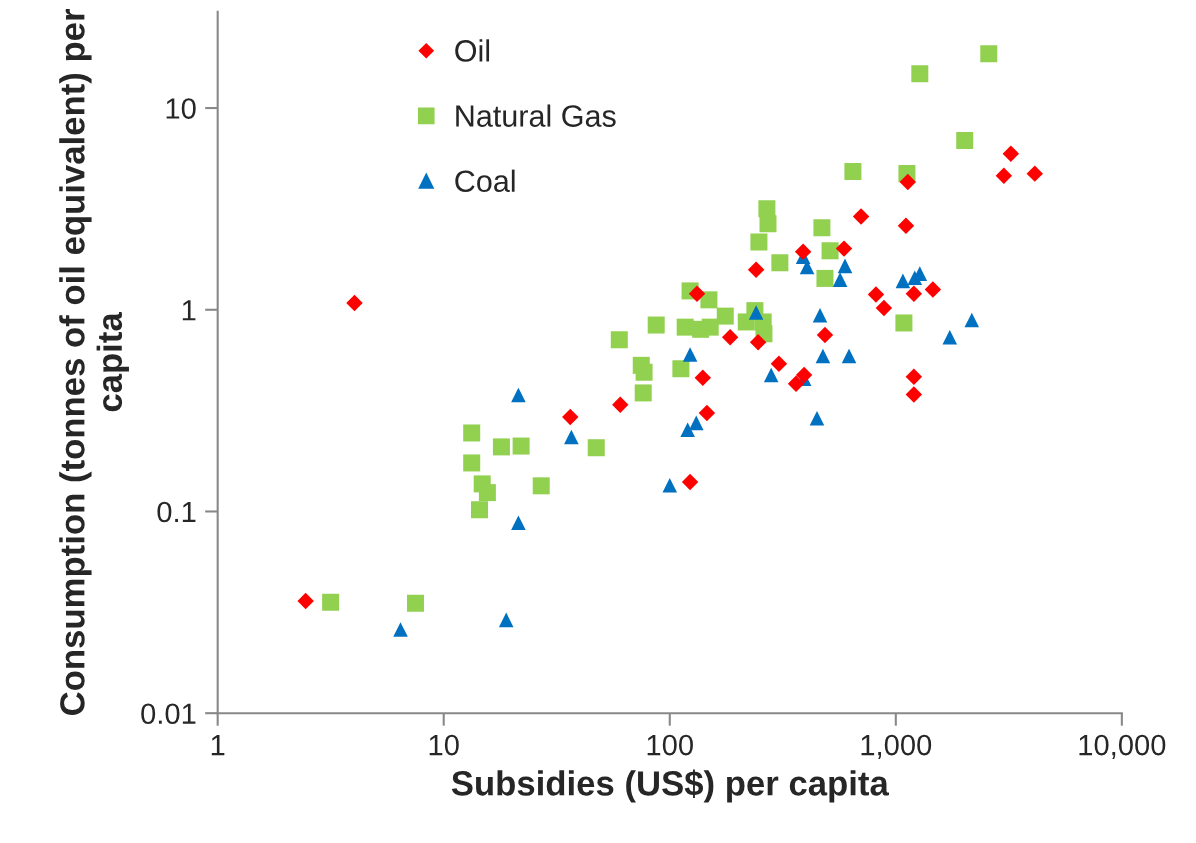 Image resolution: width=1196 pixels, height=843 pixels. Describe the element at coordinates (472, 50) in the screenshot. I see `legend-label: Oil` at that location.